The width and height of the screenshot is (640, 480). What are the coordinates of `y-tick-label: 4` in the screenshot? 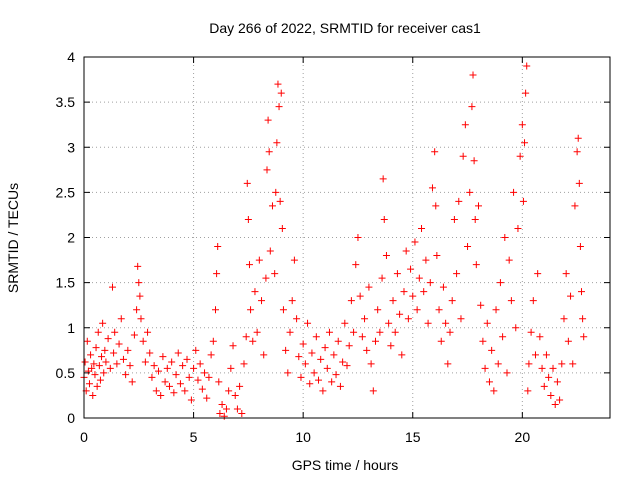 It's located at (71, 57).